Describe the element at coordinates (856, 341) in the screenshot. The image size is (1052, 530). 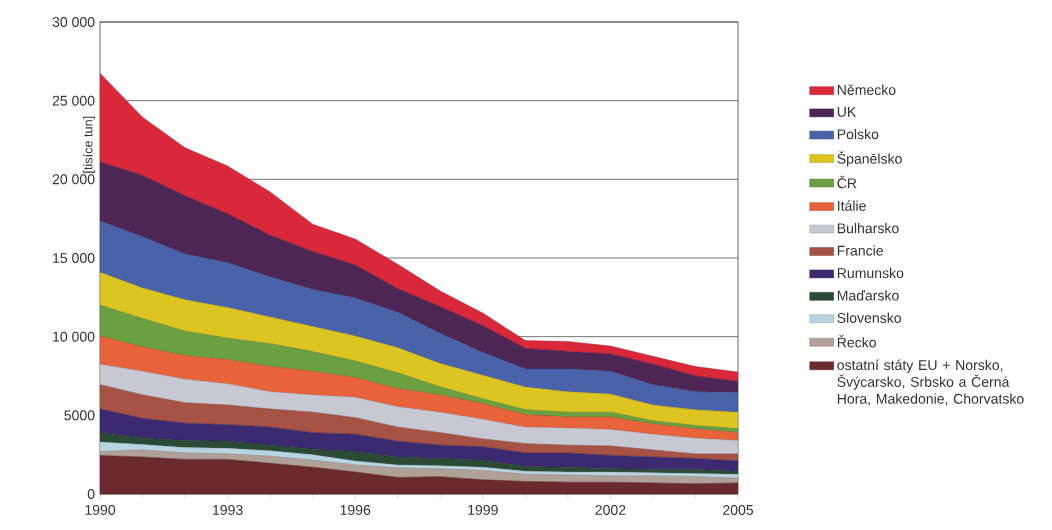
I see `legend-label: Řecko` at that location.